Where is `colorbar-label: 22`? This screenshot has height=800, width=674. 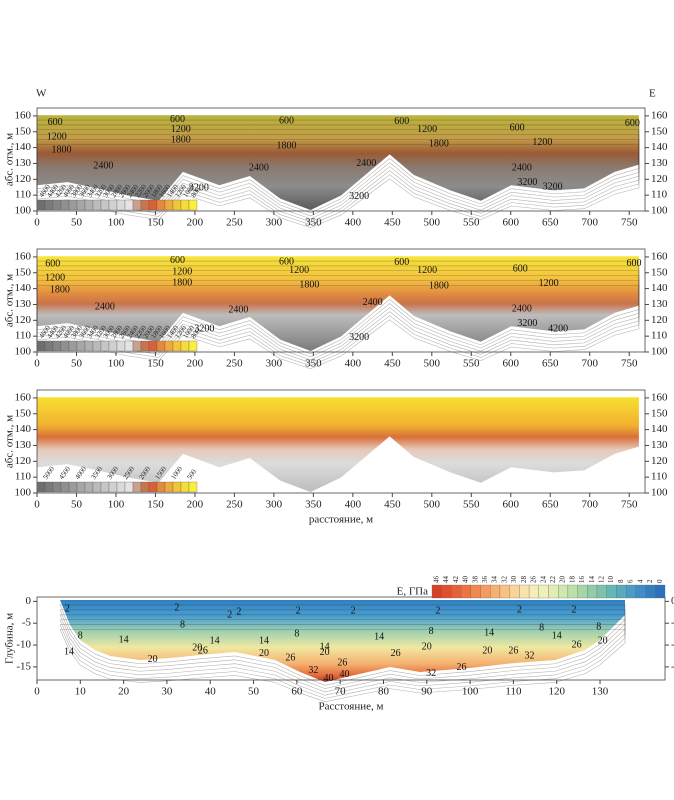
colorbar-label: 22 is located at coordinates (553, 580).